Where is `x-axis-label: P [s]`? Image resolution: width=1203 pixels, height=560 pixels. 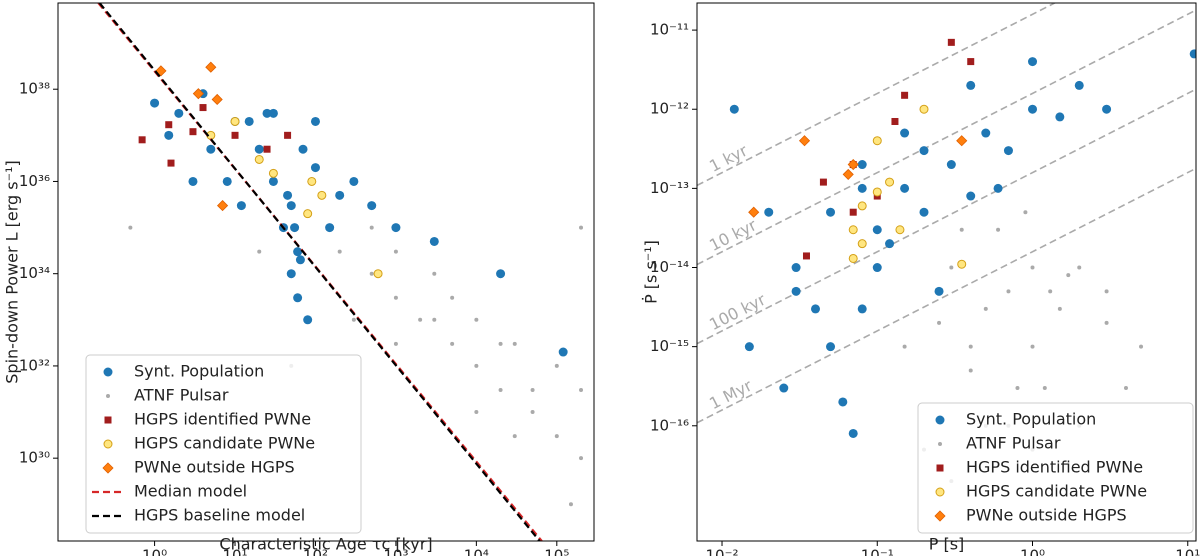
x-axis-label: P [s] is located at coordinates (947, 544).